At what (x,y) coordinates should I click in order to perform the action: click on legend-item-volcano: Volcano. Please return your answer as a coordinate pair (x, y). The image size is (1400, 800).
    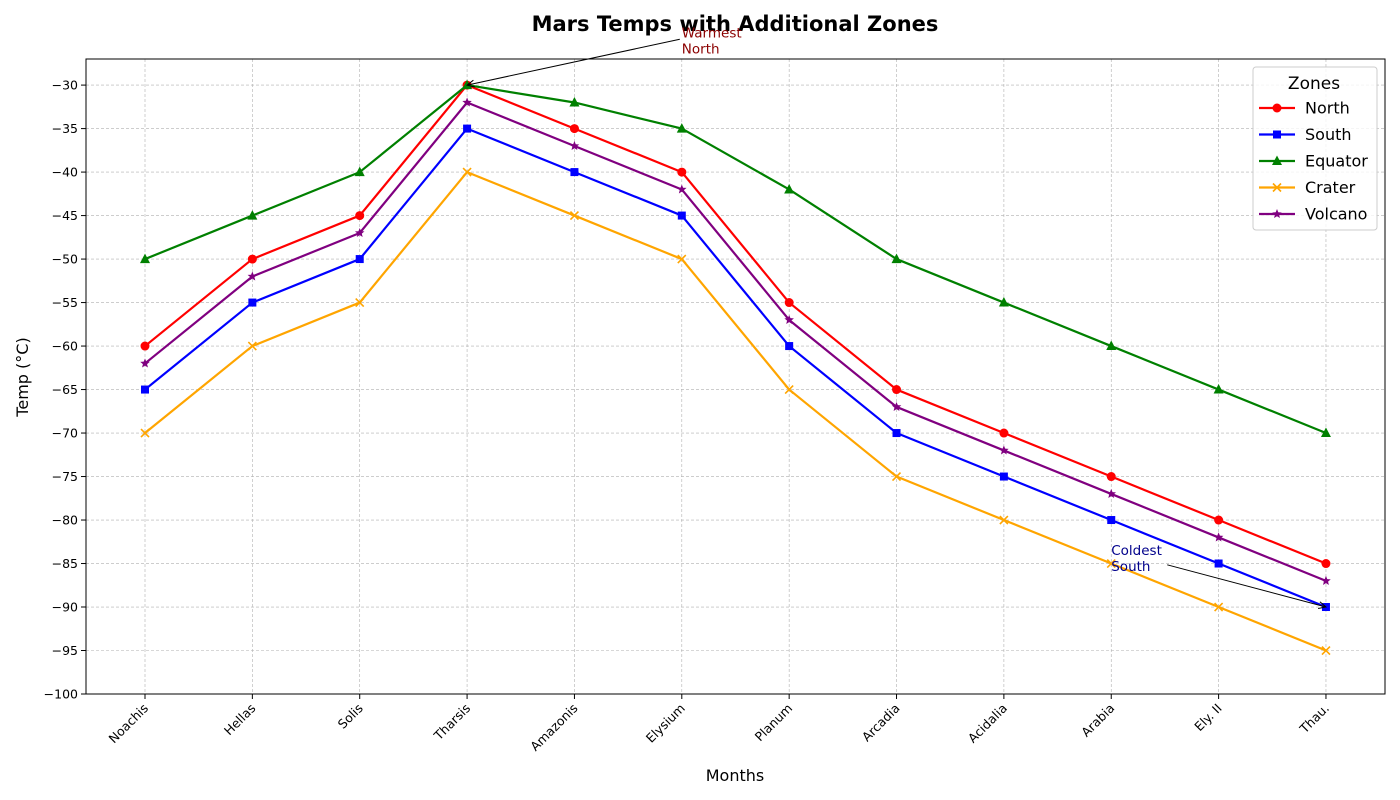
    Looking at the image, I should click on (1313, 214).